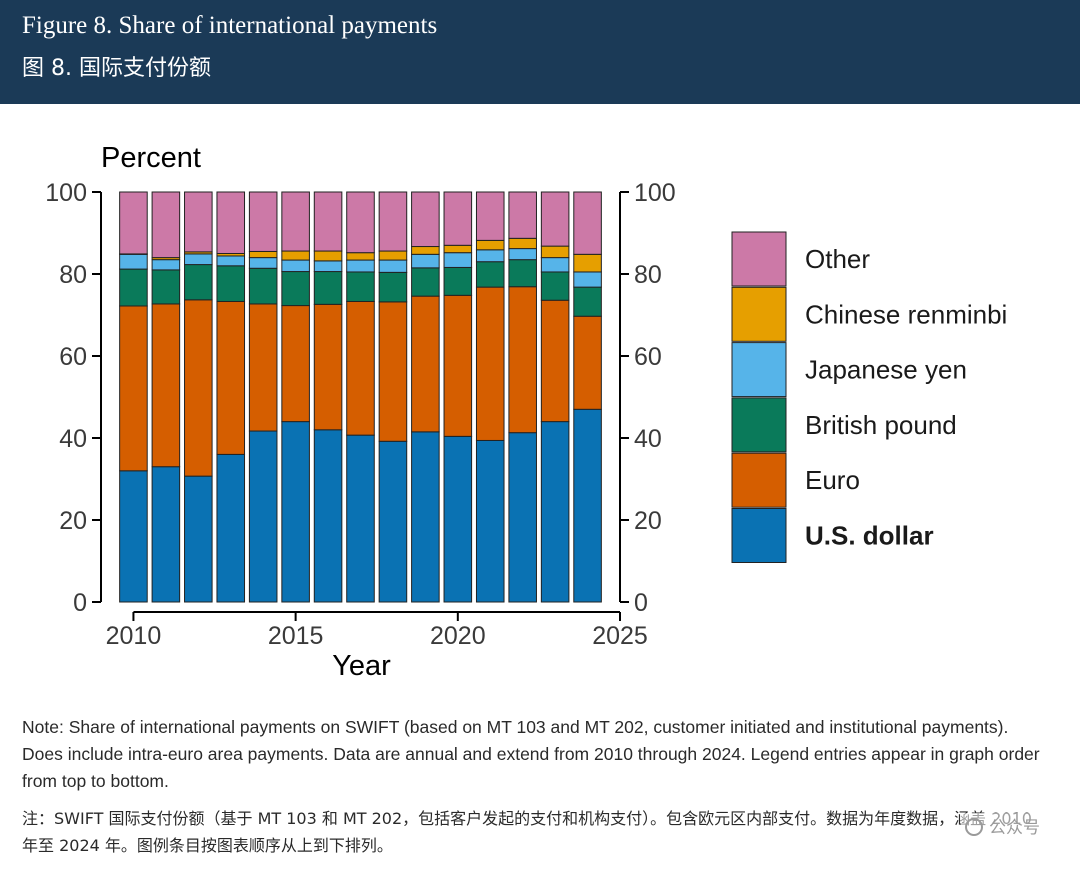 Image resolution: width=1080 pixels, height=872 pixels. What do you see at coordinates (73, 357) in the screenshot?
I see `y-tick-label-left: 60` at bounding box center [73, 357].